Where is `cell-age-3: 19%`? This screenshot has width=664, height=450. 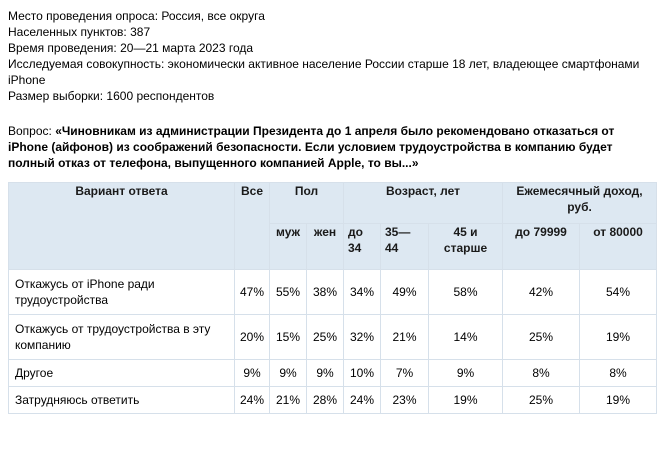 cell-age-3: 19% is located at coordinates (465, 400).